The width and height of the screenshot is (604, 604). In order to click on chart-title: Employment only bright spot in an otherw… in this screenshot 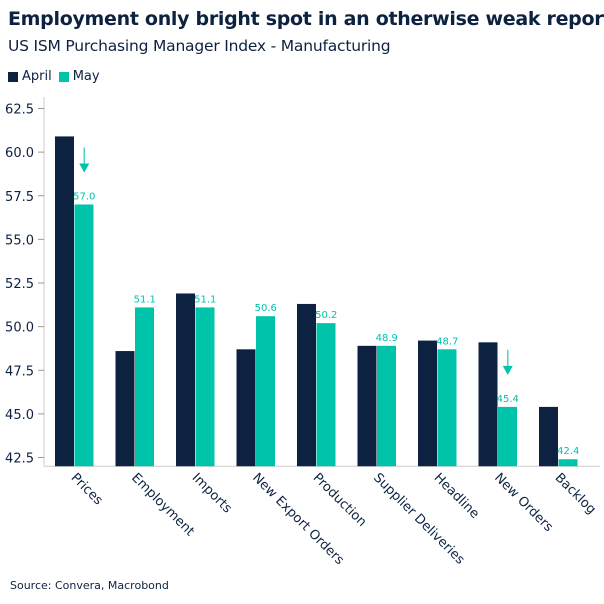, I will do `click(306, 19)`.